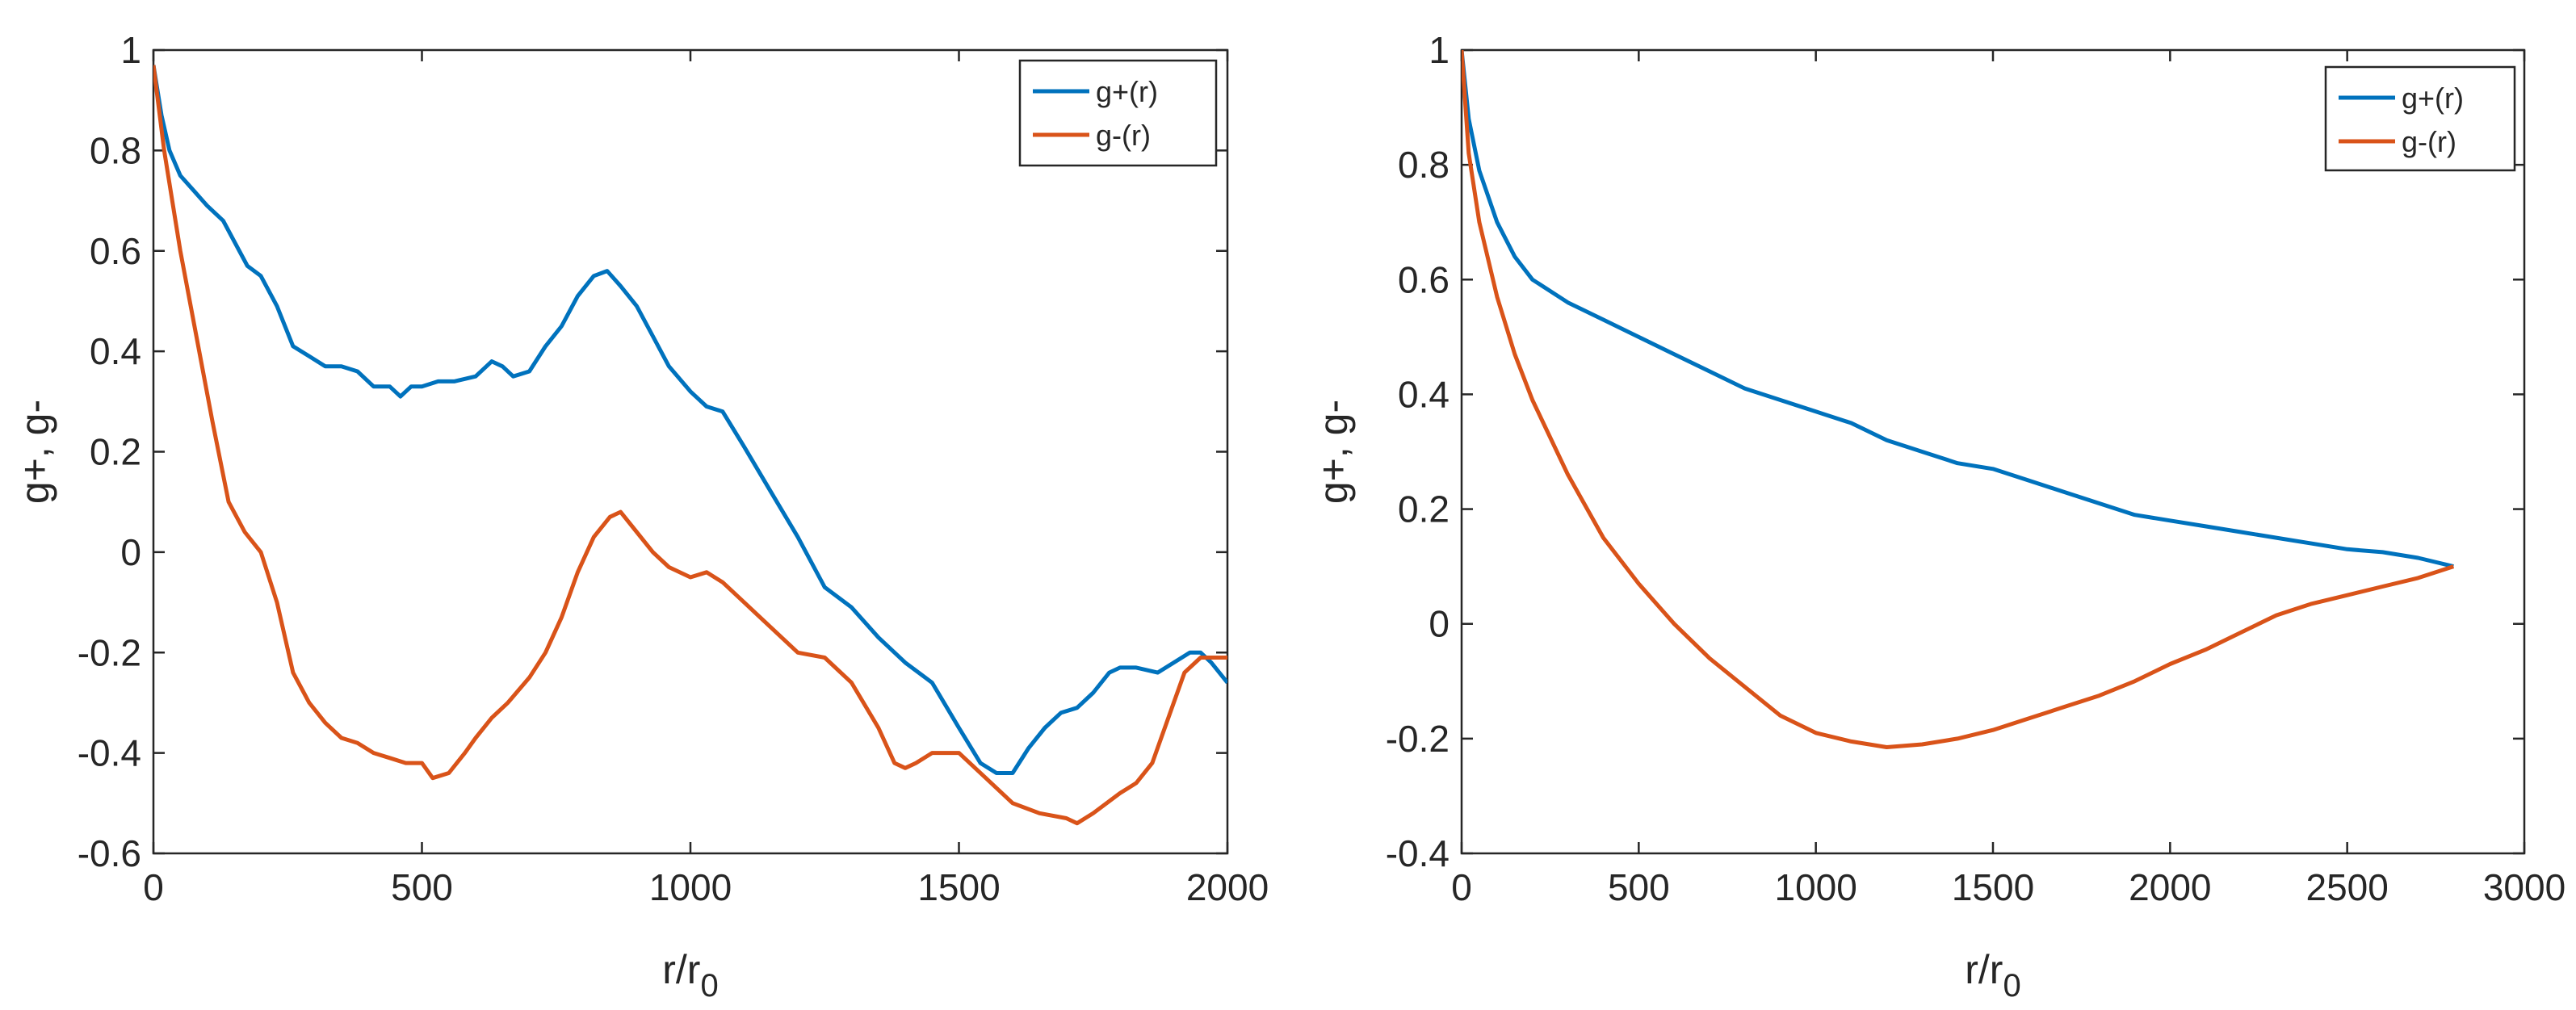 Image resolution: width=2576 pixels, height=1010 pixels. Describe the element at coordinates (2346, 887) in the screenshot. I see `x-tick-label: 2500` at that location.